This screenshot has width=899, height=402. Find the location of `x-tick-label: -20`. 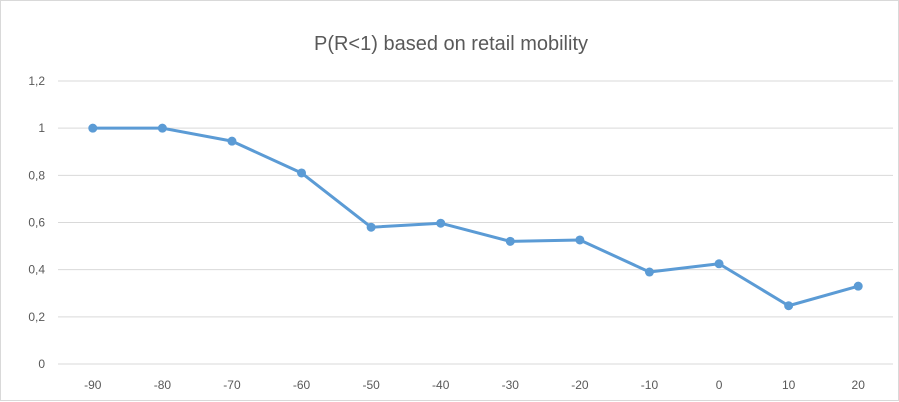

x-tick-label: -20 is located at coordinates (580, 385).